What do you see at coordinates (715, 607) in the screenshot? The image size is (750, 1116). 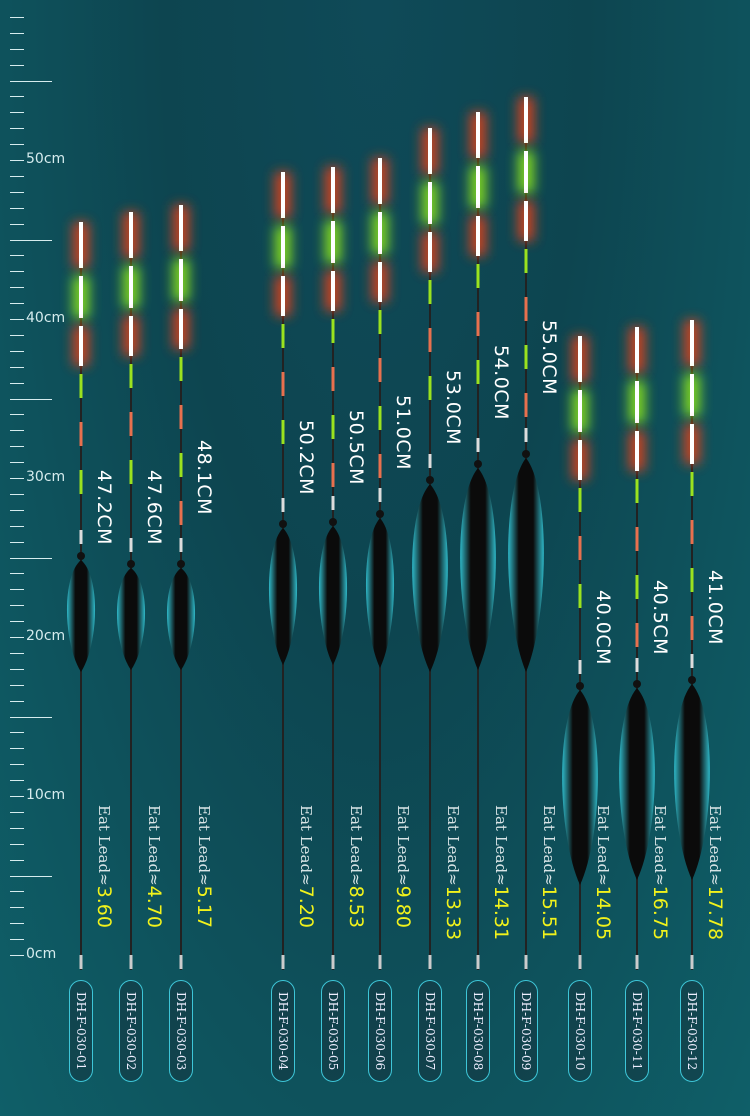 I see `float-length: 41.0CM` at bounding box center [715, 607].